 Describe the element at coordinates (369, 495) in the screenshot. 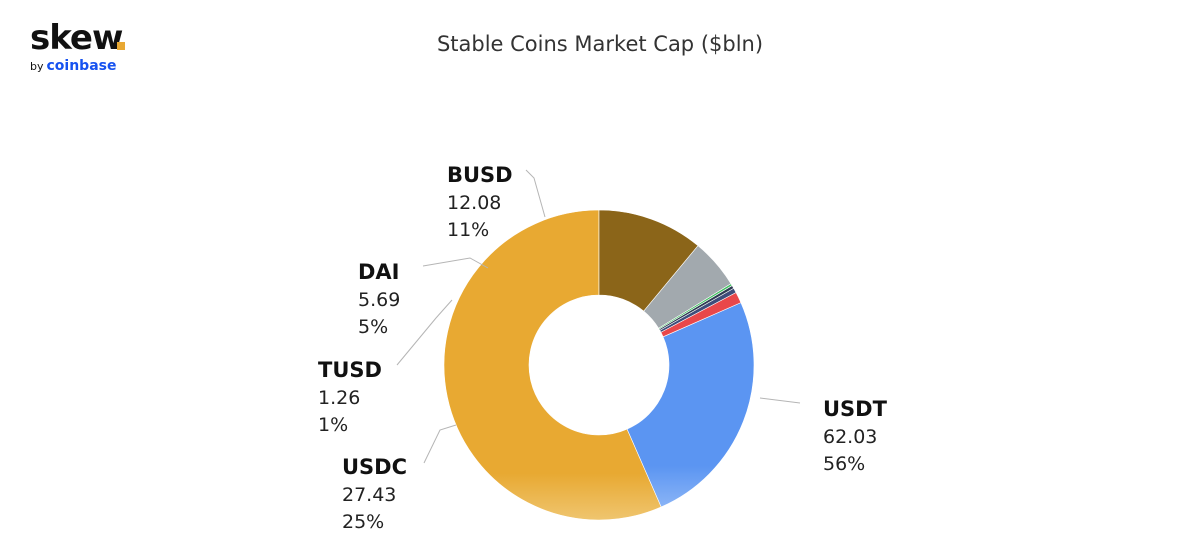

I see `label-value-usdc: 27.43` at that location.